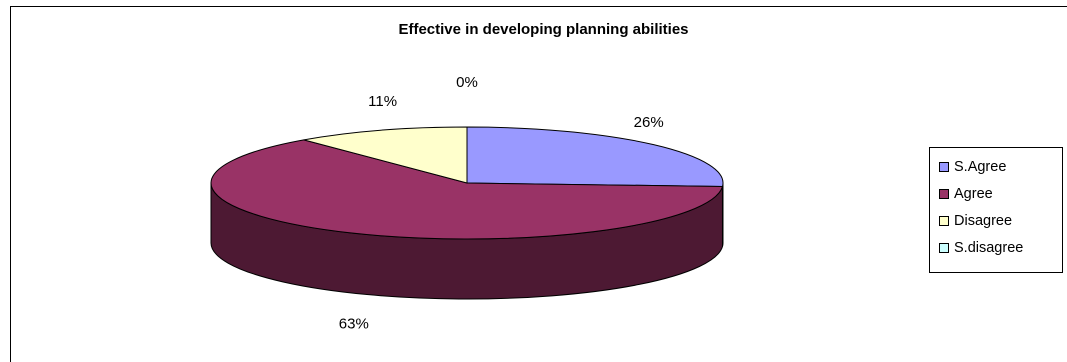 The image size is (1067, 362). I want to click on legend-item-disagree: Disagree, so click(975, 221).